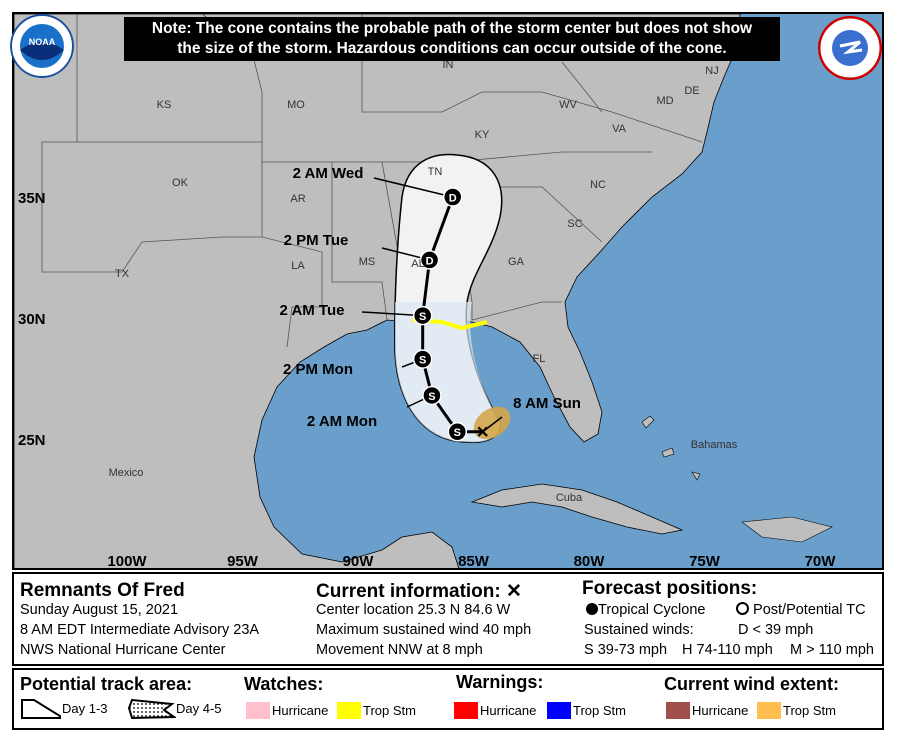  Describe the element at coordinates (316, 240) in the screenshot. I see `forecast-time-label: 2 PM Tue` at that location.